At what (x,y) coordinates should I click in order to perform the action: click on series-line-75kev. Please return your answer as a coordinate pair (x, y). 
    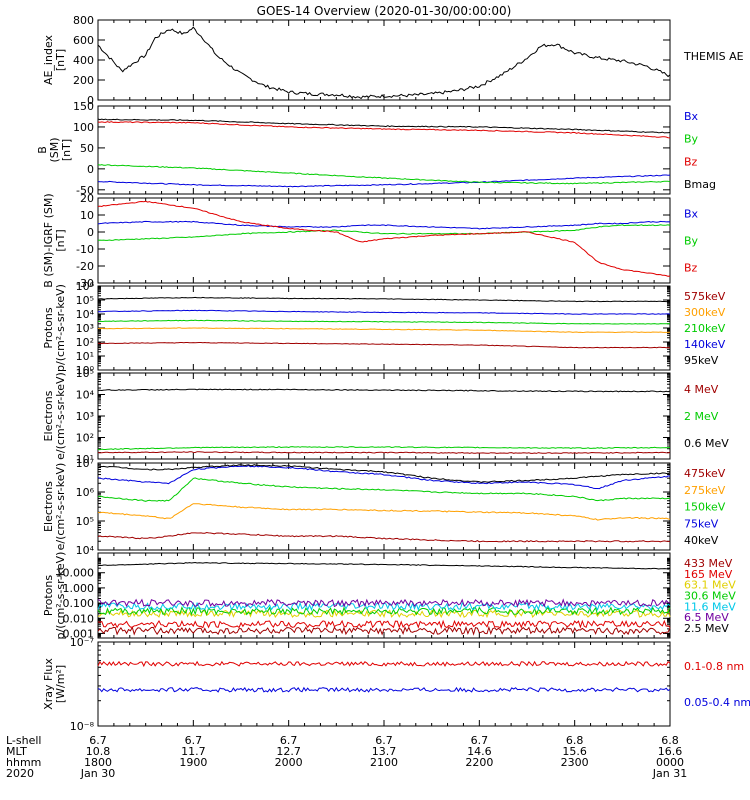
    Looking at the image, I should click on (384, 477).